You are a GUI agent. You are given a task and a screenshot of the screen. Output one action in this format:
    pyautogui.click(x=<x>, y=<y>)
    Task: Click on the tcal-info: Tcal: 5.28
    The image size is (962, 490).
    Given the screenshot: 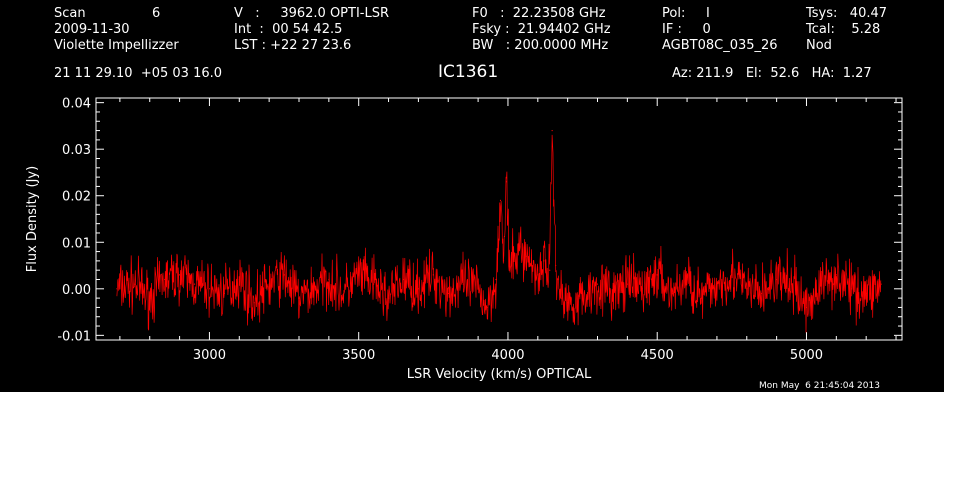 What is the action you would take?
    pyautogui.click(x=843, y=29)
    